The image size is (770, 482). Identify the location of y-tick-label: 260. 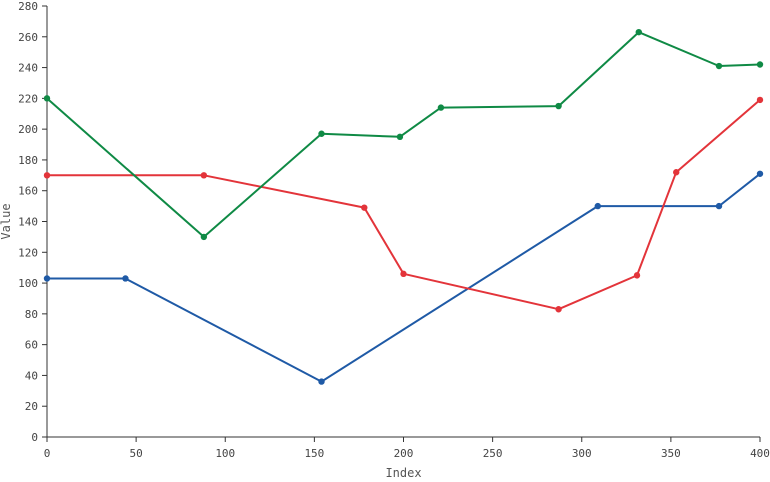
(28, 37).